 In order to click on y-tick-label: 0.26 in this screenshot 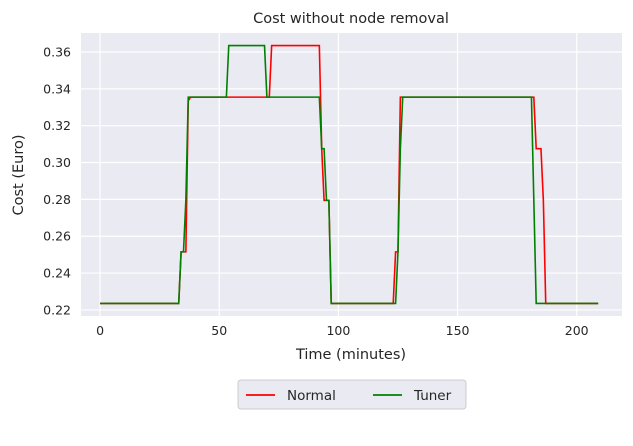, I will do `click(57, 236)`.